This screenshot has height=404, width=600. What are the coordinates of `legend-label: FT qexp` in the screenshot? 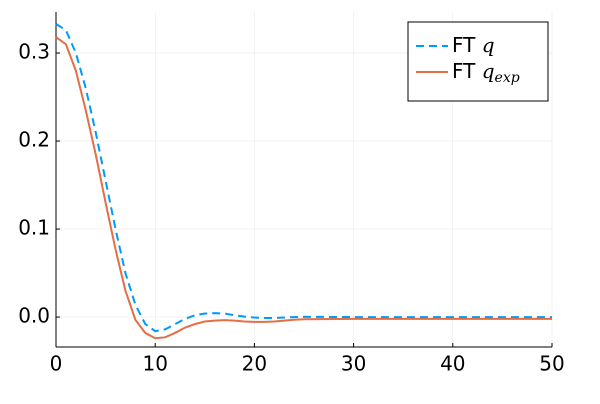 It's located at (486, 73).